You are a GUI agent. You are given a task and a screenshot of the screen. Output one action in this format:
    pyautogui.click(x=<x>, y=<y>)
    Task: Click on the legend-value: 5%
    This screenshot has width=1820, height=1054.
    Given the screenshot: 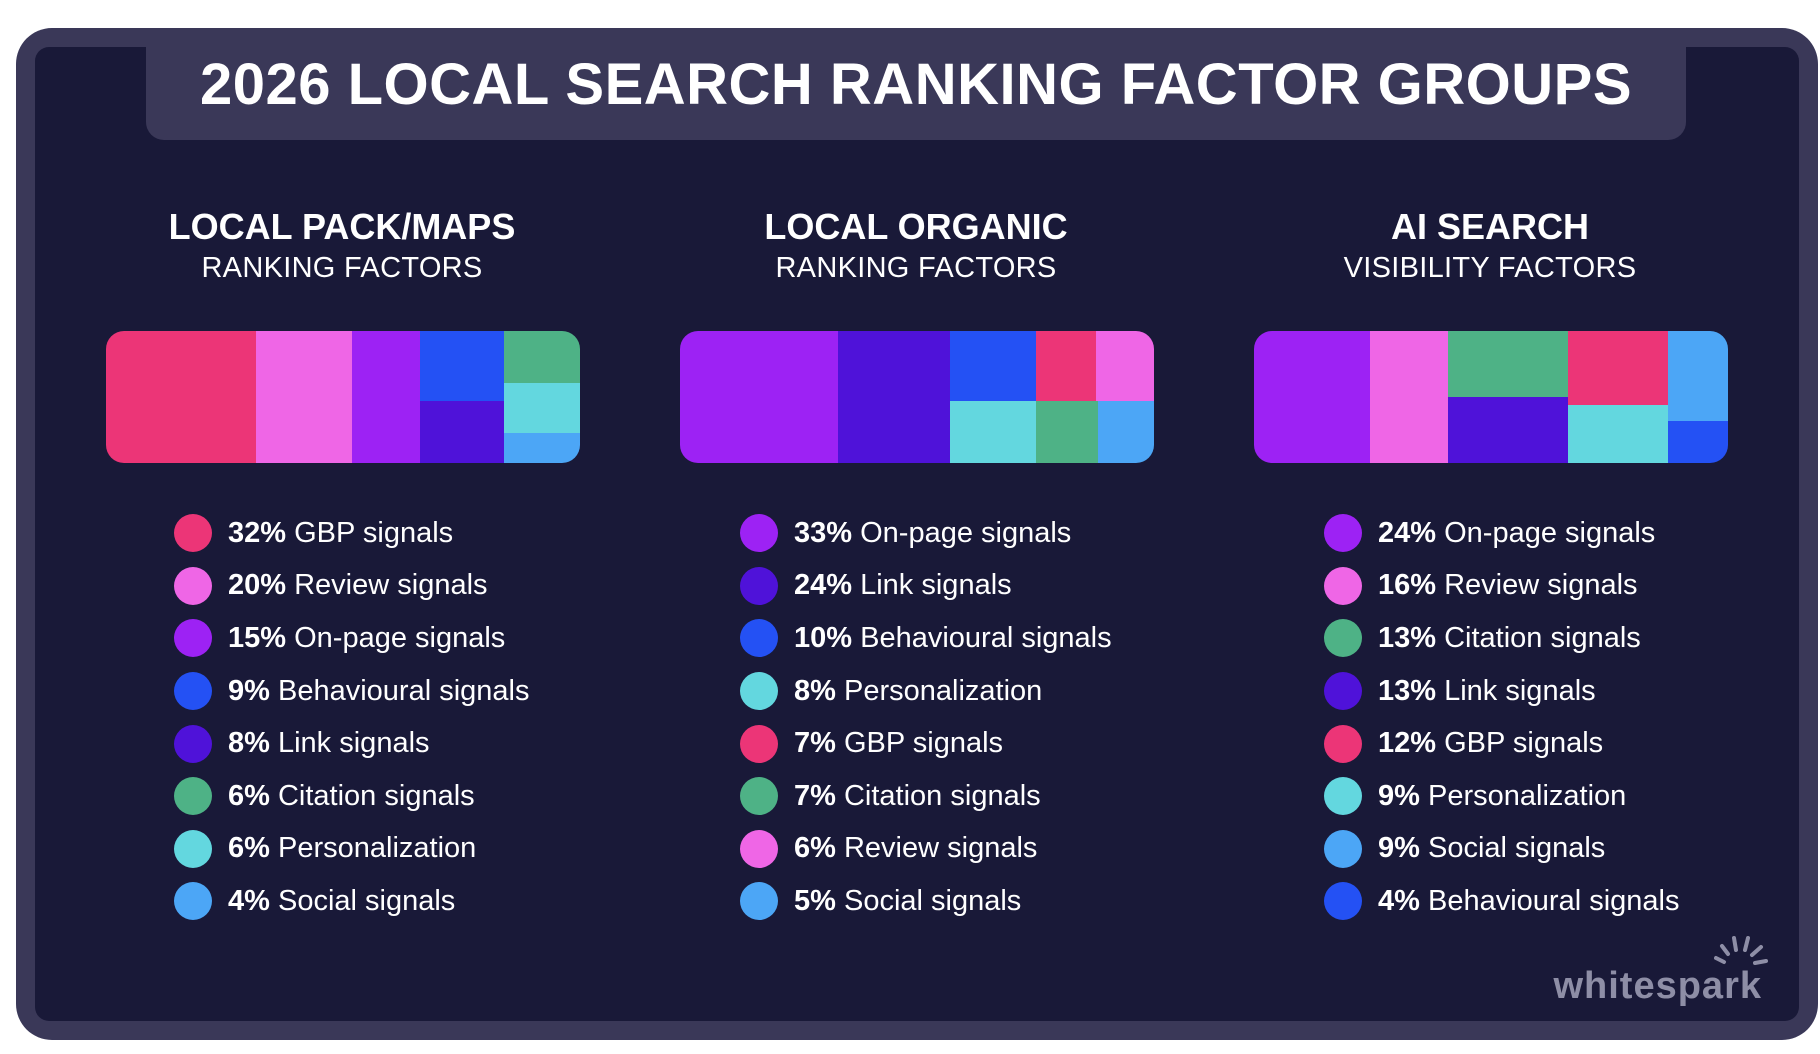 What is the action you would take?
    pyautogui.click(x=815, y=900)
    